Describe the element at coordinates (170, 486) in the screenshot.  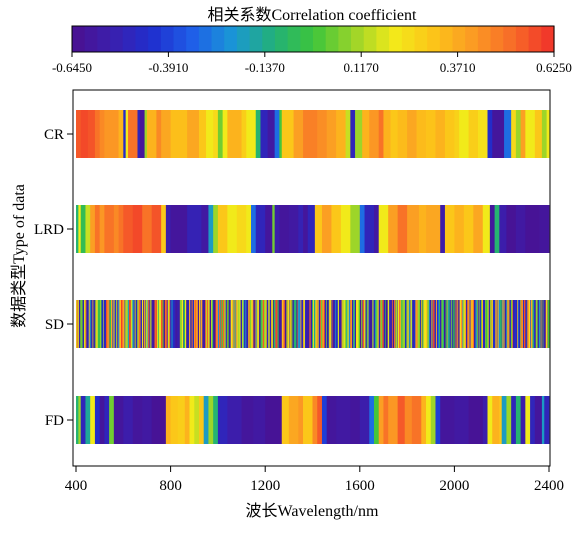
I see `x-tick-label: 800` at that location.